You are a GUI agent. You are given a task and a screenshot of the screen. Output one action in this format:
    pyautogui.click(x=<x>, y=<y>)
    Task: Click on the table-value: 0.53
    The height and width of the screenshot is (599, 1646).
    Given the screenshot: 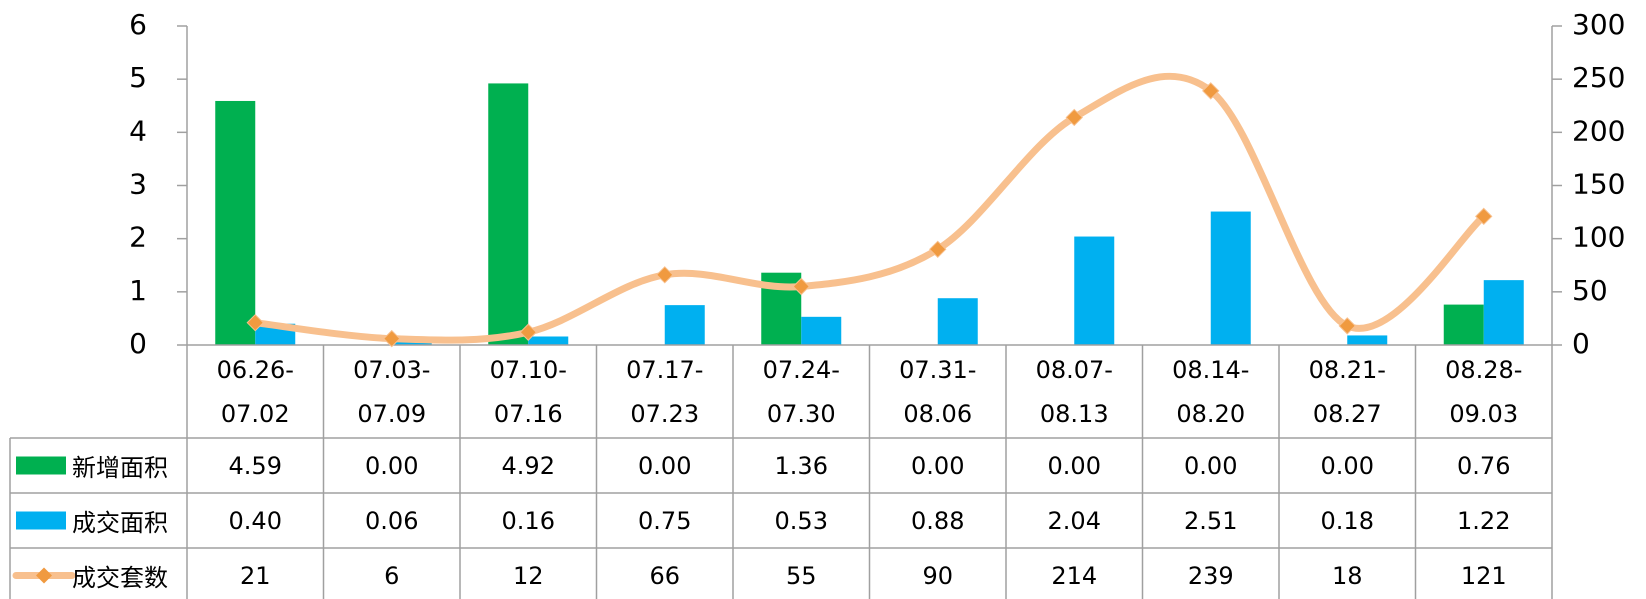 What is the action you would take?
    pyautogui.click(x=801, y=520)
    